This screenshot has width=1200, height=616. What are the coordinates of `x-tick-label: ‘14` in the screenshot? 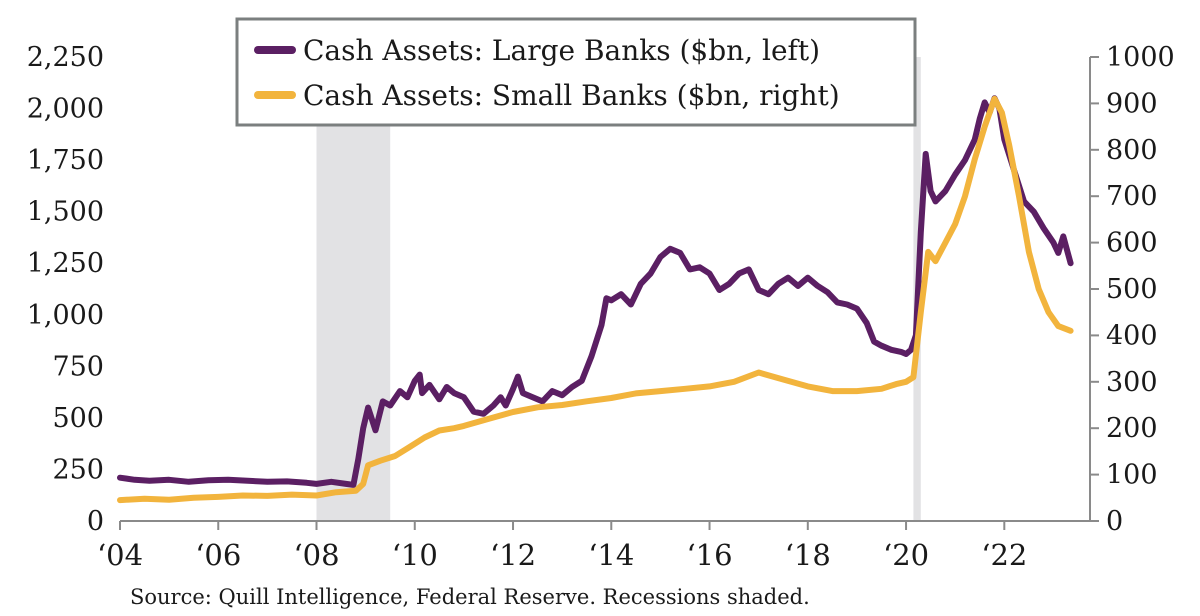 It's located at (611, 555).